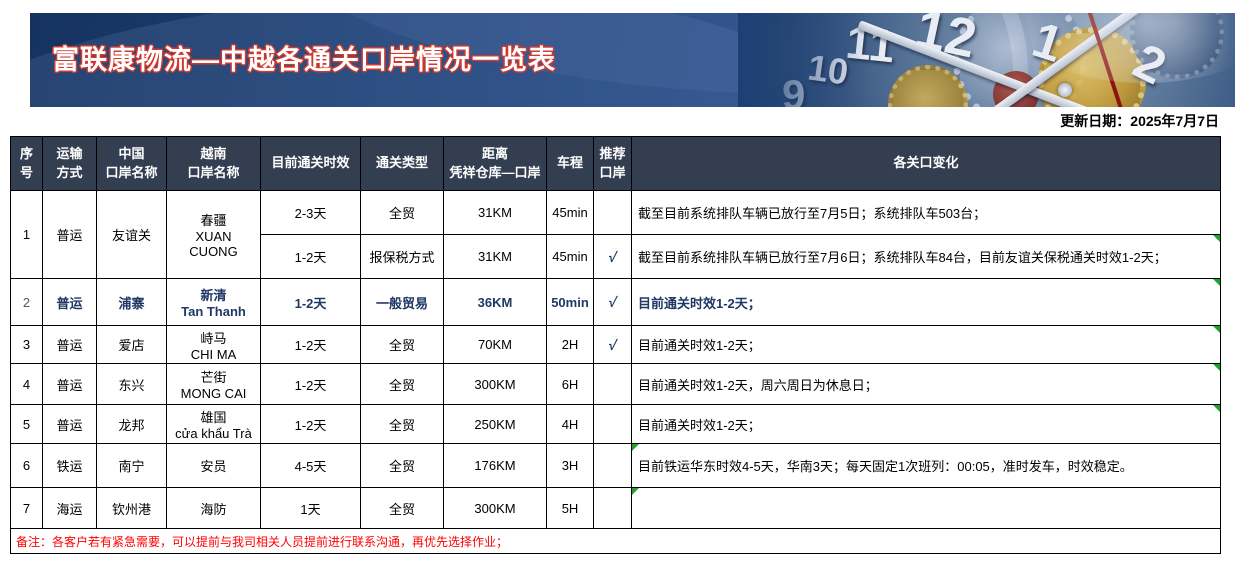 This screenshot has height=572, width=1235. Describe the element at coordinates (213, 465) in the screenshot. I see `vn-port-cell: 安员` at that location.